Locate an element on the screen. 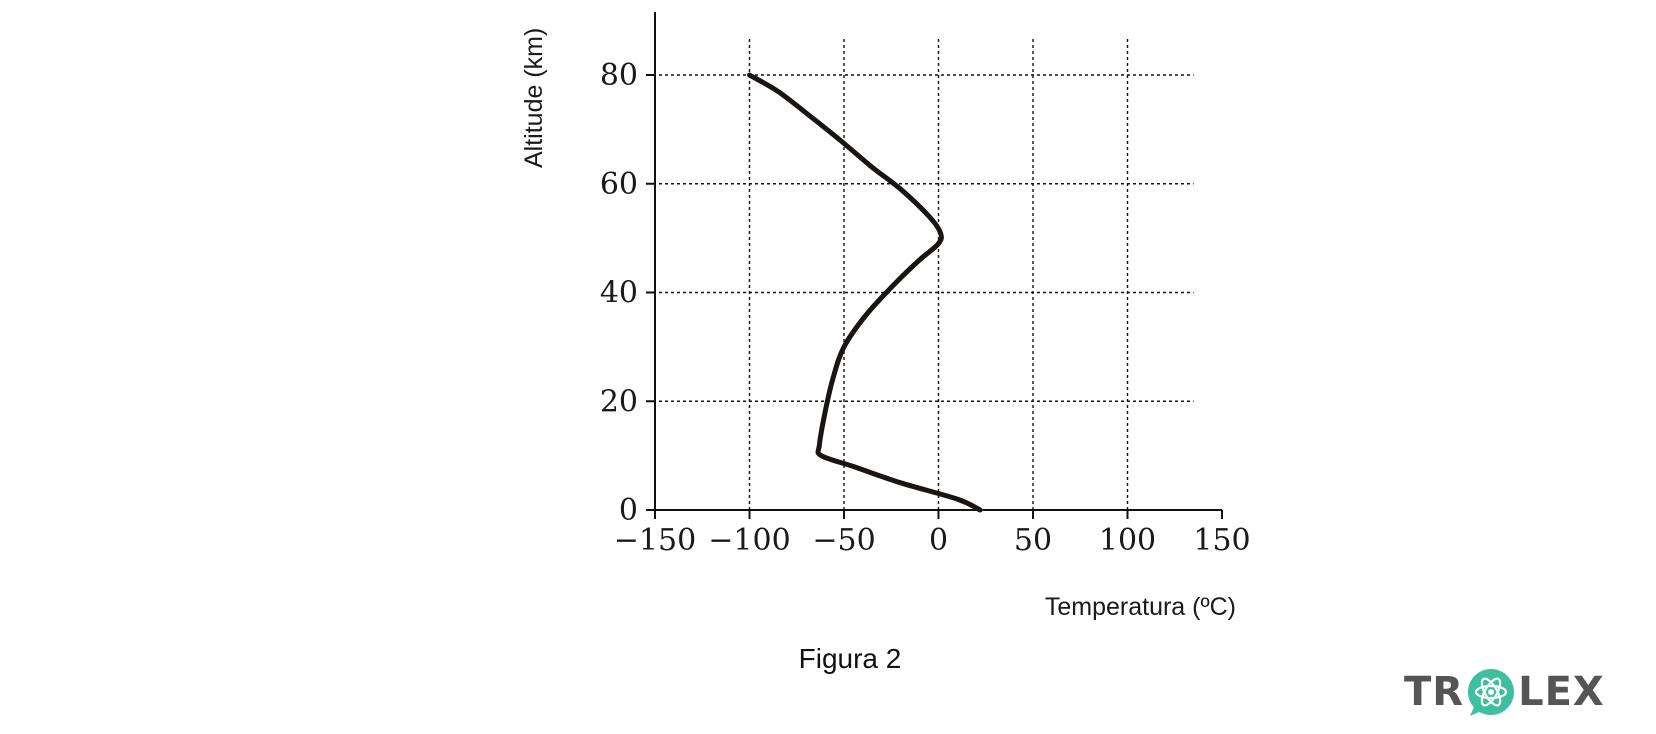  y-axis-label: Altitude (km) is located at coordinates (534, 98).